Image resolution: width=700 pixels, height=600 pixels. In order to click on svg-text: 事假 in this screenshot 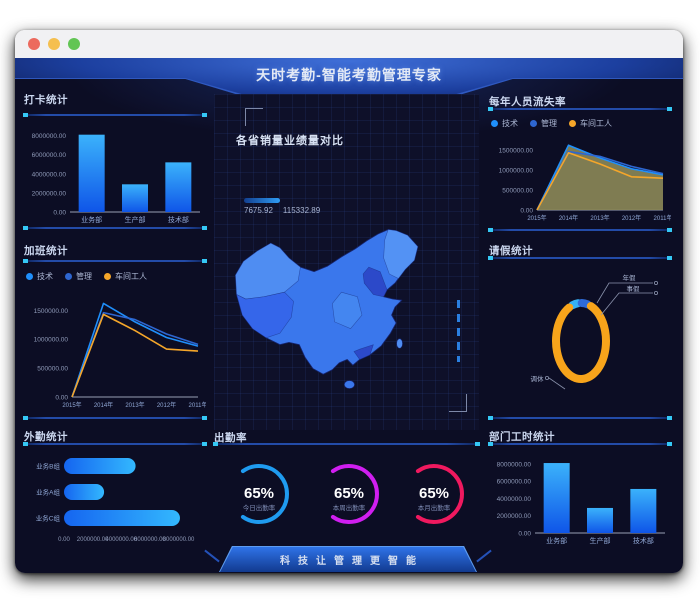, I will do `click(634, 288)`.